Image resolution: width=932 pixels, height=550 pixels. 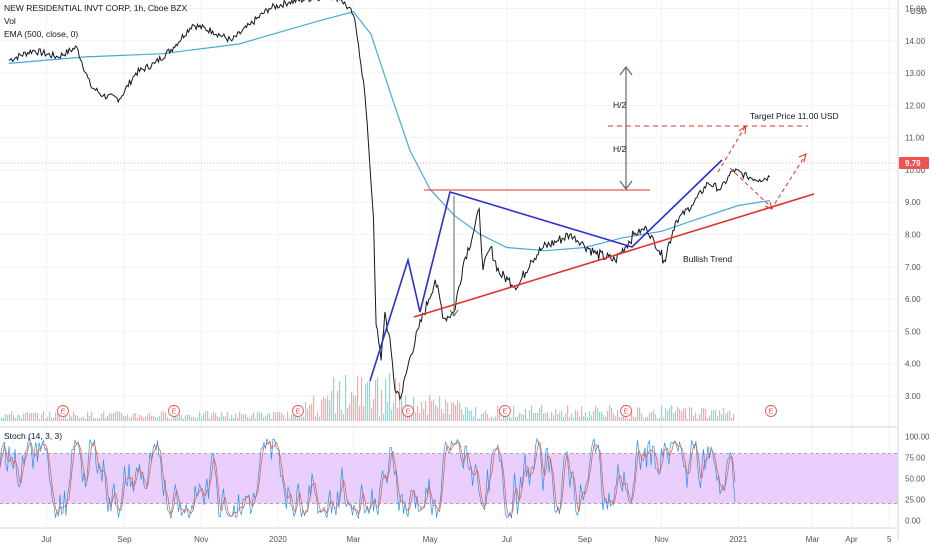 What do you see at coordinates (915, 41) in the screenshot?
I see `price-tick-label: 14.00` at bounding box center [915, 41].